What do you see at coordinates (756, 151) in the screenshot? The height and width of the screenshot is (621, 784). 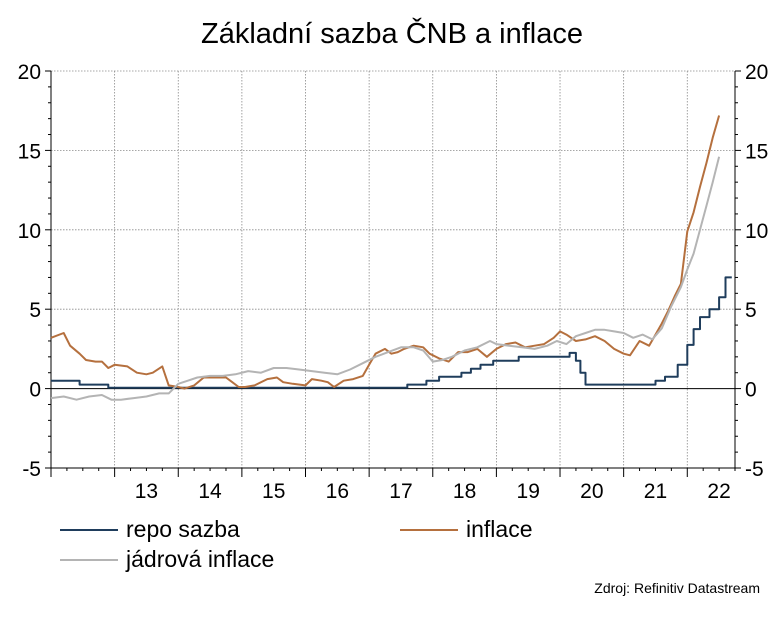 I see `y-tick-label-right: 15` at bounding box center [756, 151].